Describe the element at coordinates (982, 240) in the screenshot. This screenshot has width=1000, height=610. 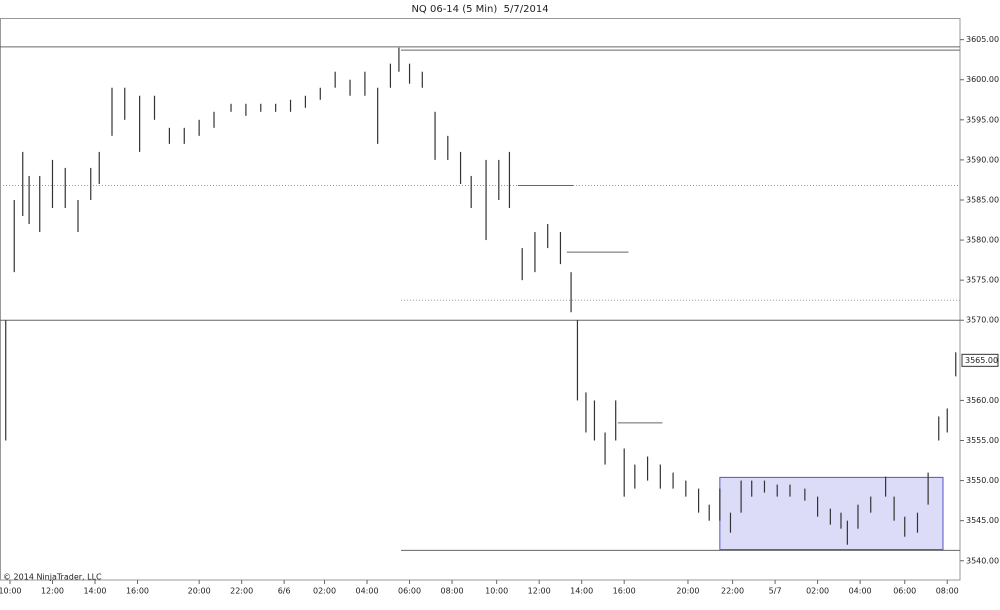
I see `y-tick-label: 3580.00` at that location.